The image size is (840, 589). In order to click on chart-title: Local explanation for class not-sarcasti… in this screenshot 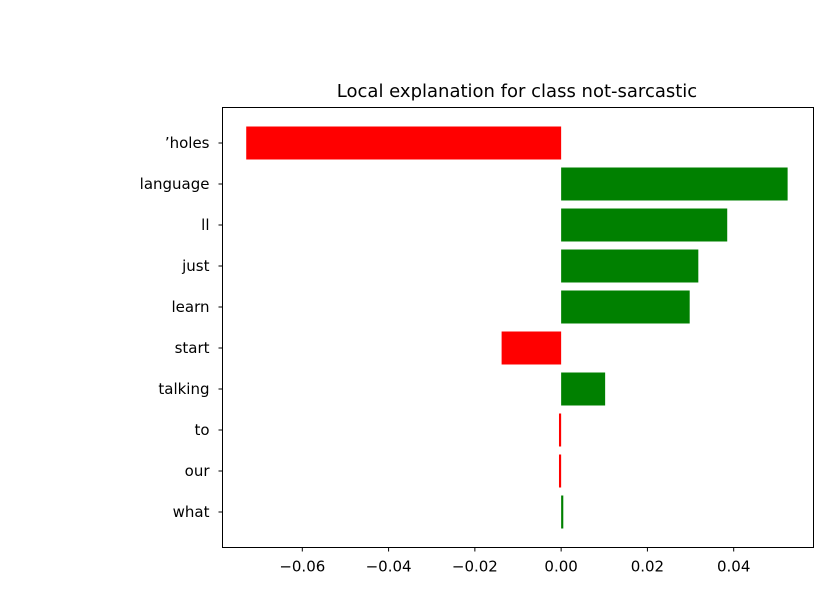, I will do `click(517, 91)`.